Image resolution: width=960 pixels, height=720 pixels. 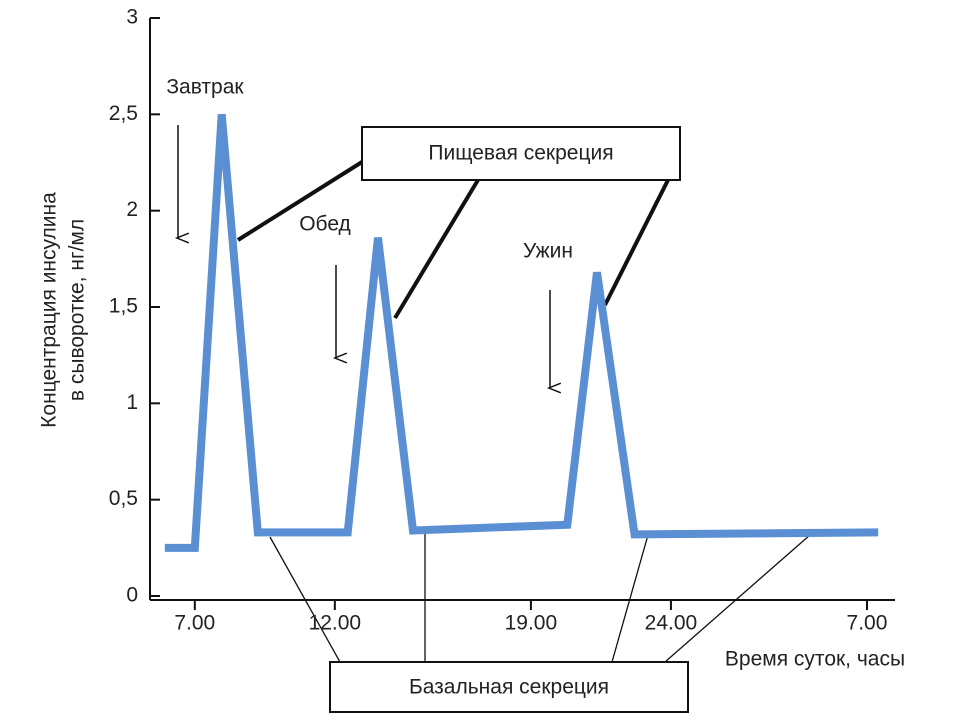 What do you see at coordinates (132, 17) in the screenshot?
I see `y-tick-label: 3` at bounding box center [132, 17].